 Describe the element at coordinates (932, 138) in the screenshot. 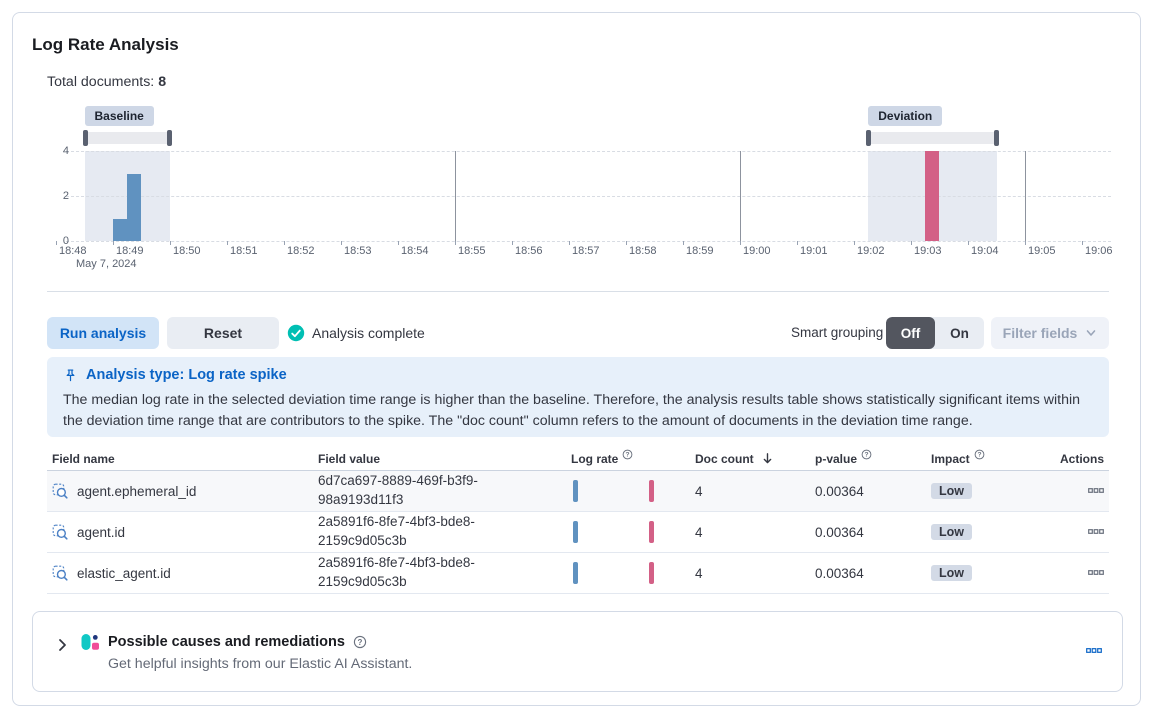

I see `deviation-brush-track` at that location.